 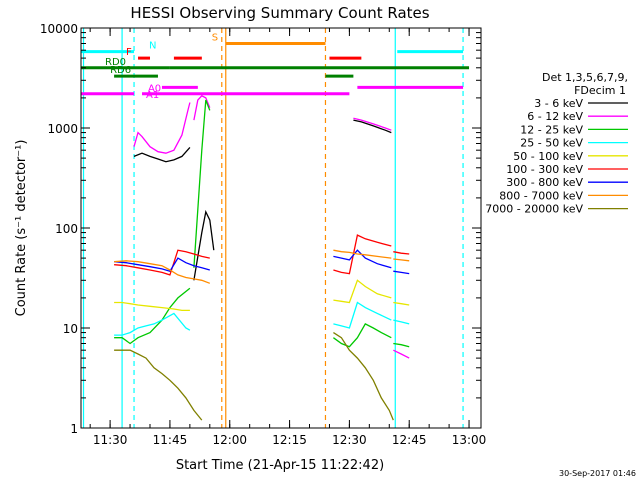 I want to click on legend-label-8: 7000 - 20000 keV, so click(x=534, y=209).